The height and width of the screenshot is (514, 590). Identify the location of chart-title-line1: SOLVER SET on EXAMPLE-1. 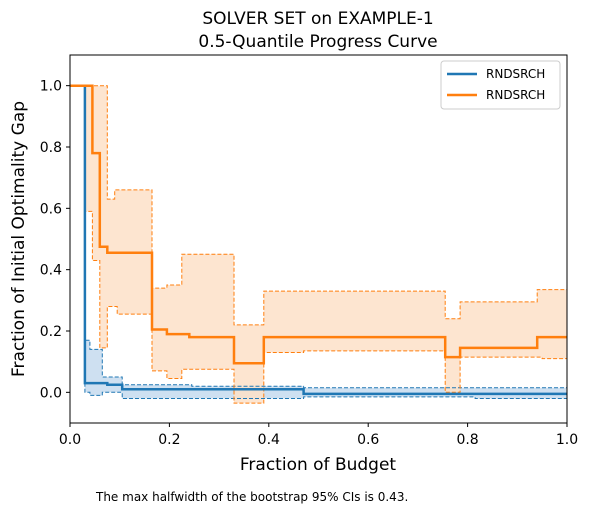
(317, 19).